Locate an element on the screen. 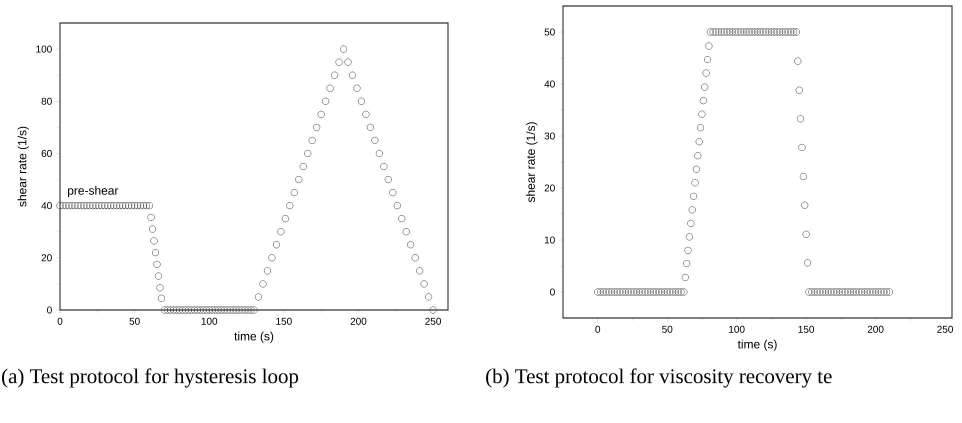  text: (b) Test protocol for viscosity recovery te is located at coordinates (659, 378).